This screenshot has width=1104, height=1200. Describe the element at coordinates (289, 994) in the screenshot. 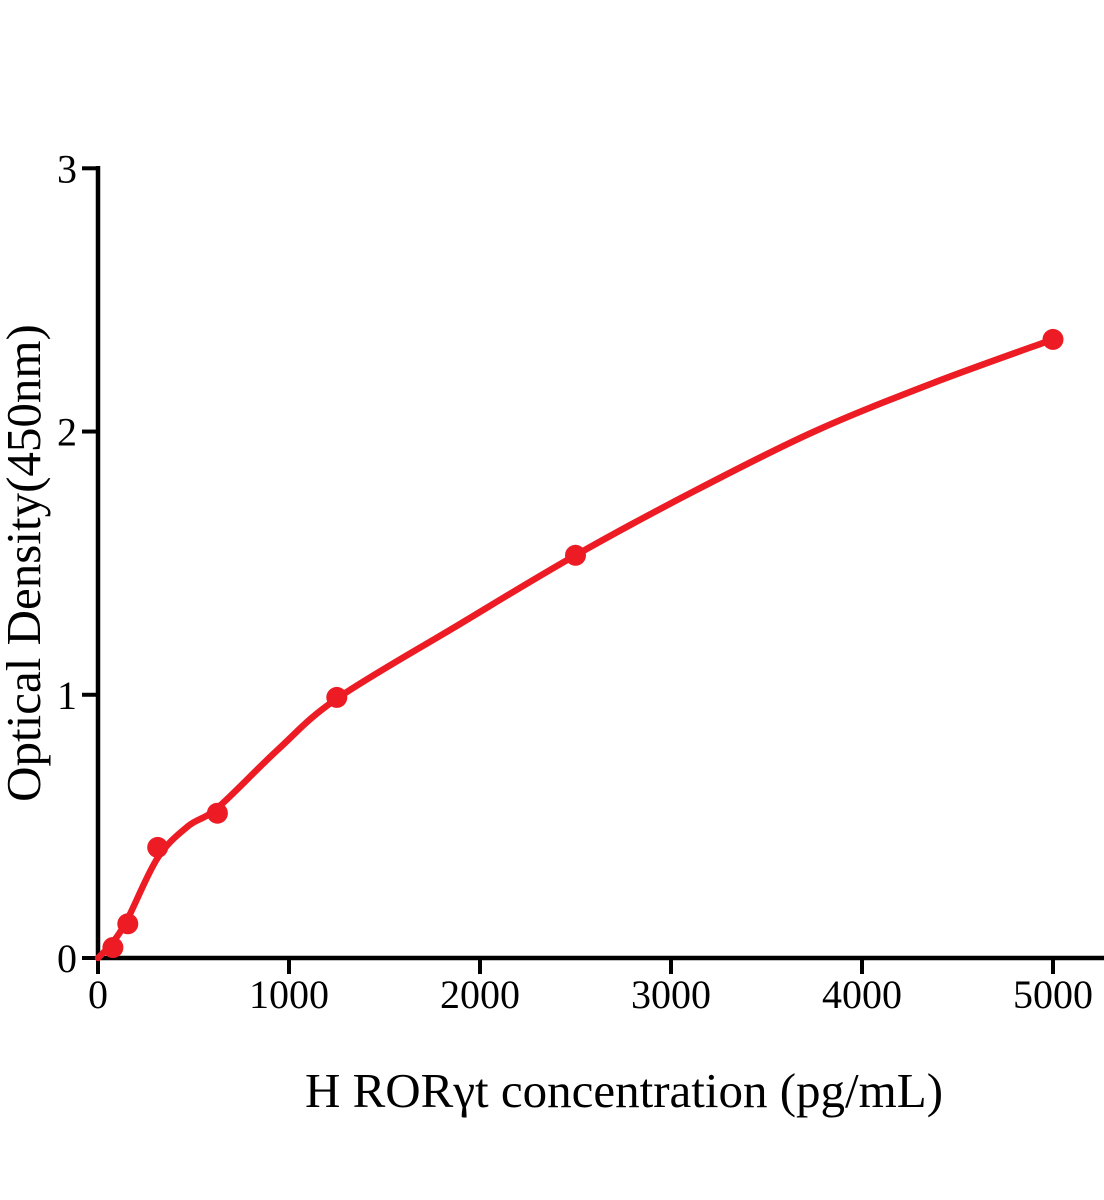

I see `x-tick-label: 1000` at that location.